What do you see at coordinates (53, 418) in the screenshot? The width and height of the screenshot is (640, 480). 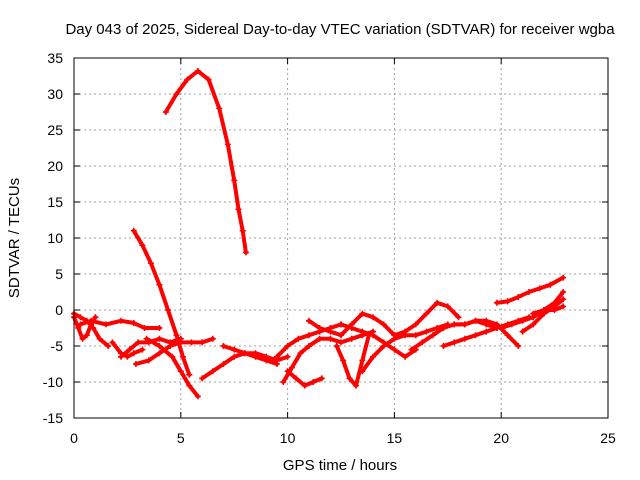 I see `y-tick-label: -15` at bounding box center [53, 418].